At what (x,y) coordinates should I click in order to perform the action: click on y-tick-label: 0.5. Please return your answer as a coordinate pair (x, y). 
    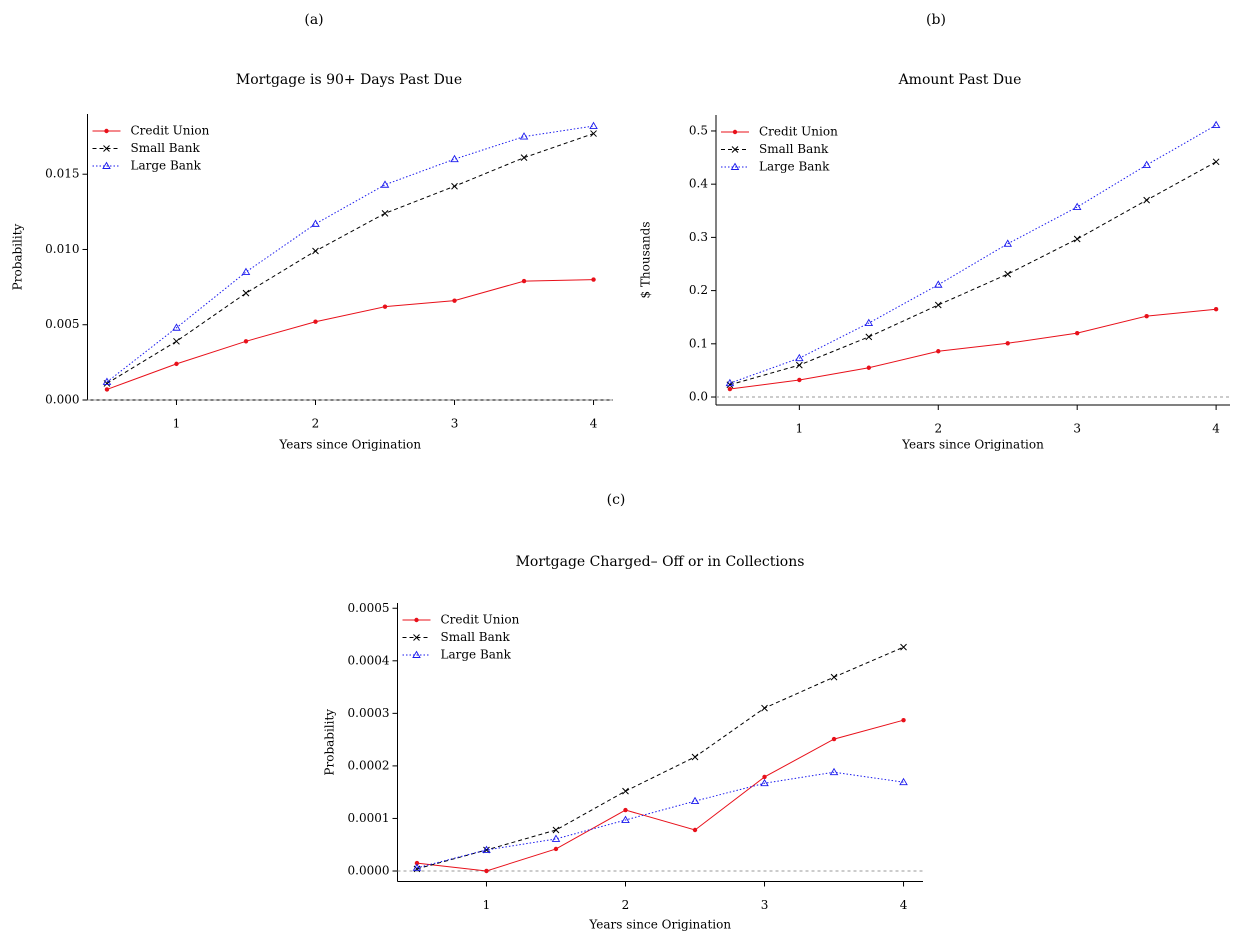
    Looking at the image, I should click on (698, 130).